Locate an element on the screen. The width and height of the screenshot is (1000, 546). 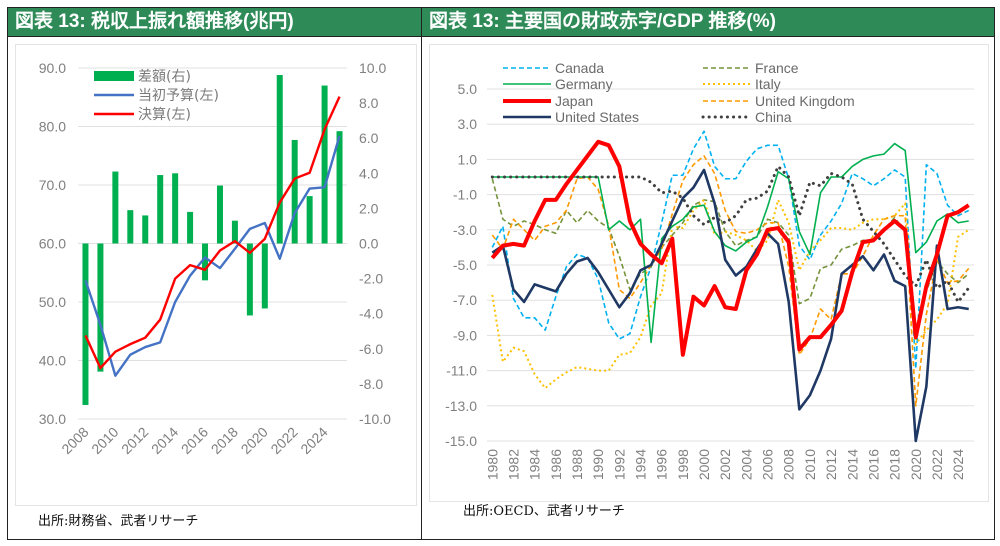
x-tick-label: 1986 is located at coordinates (556, 464).